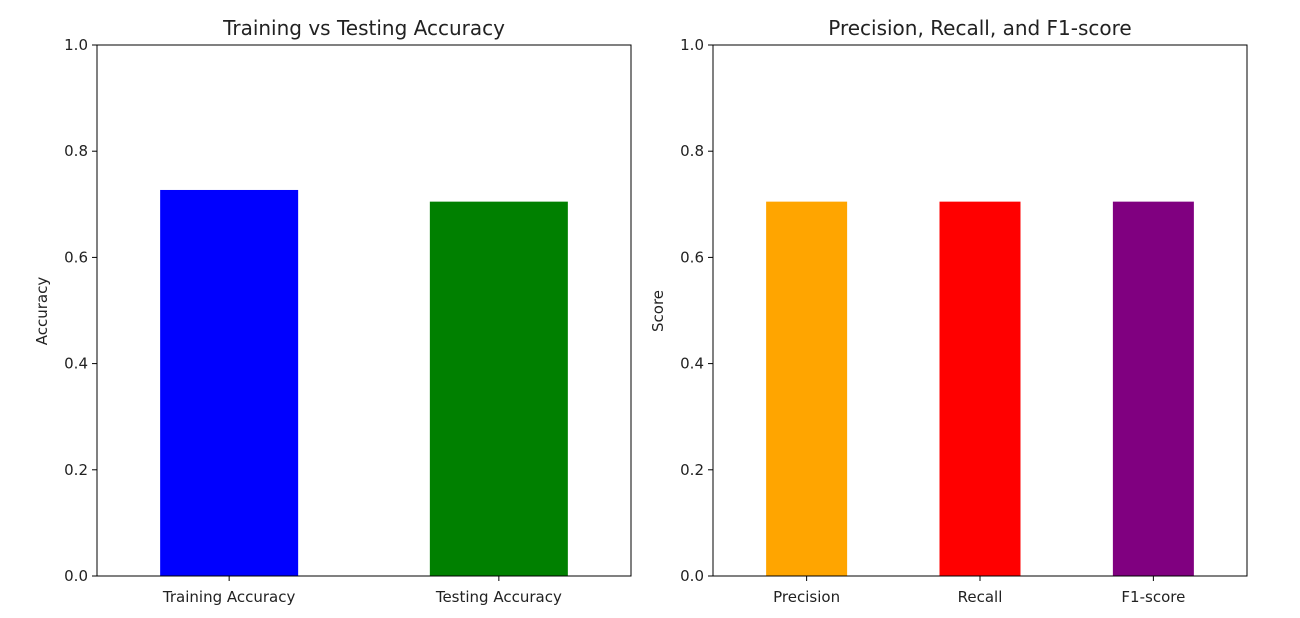  What do you see at coordinates (80, 310) in the screenshot?
I see `accuracy-y-ticks: 0.0 0.2 0.4 0.6 0.8 1.0` at bounding box center [80, 310].